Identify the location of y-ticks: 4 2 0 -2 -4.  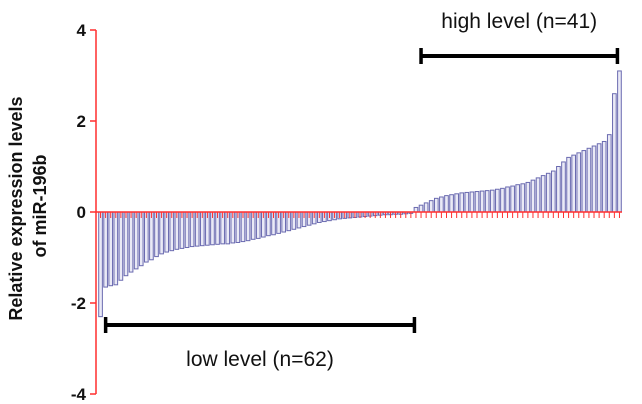
(83, 212).